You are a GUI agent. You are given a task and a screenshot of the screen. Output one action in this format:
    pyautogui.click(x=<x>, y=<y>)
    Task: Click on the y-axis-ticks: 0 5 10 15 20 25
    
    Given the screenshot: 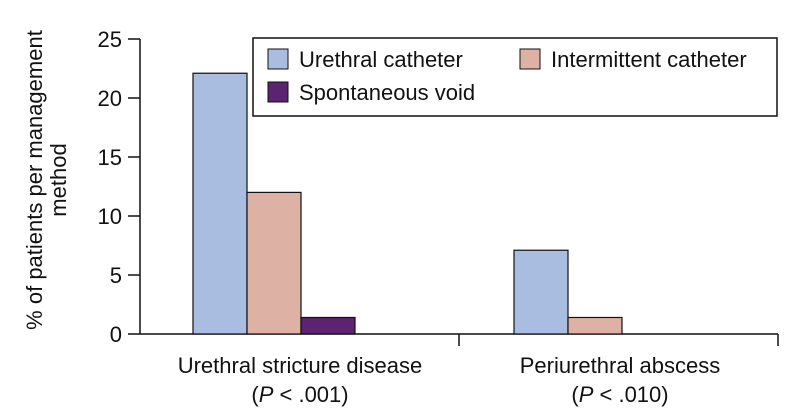 What is the action you would take?
    pyautogui.click(x=119, y=187)
    